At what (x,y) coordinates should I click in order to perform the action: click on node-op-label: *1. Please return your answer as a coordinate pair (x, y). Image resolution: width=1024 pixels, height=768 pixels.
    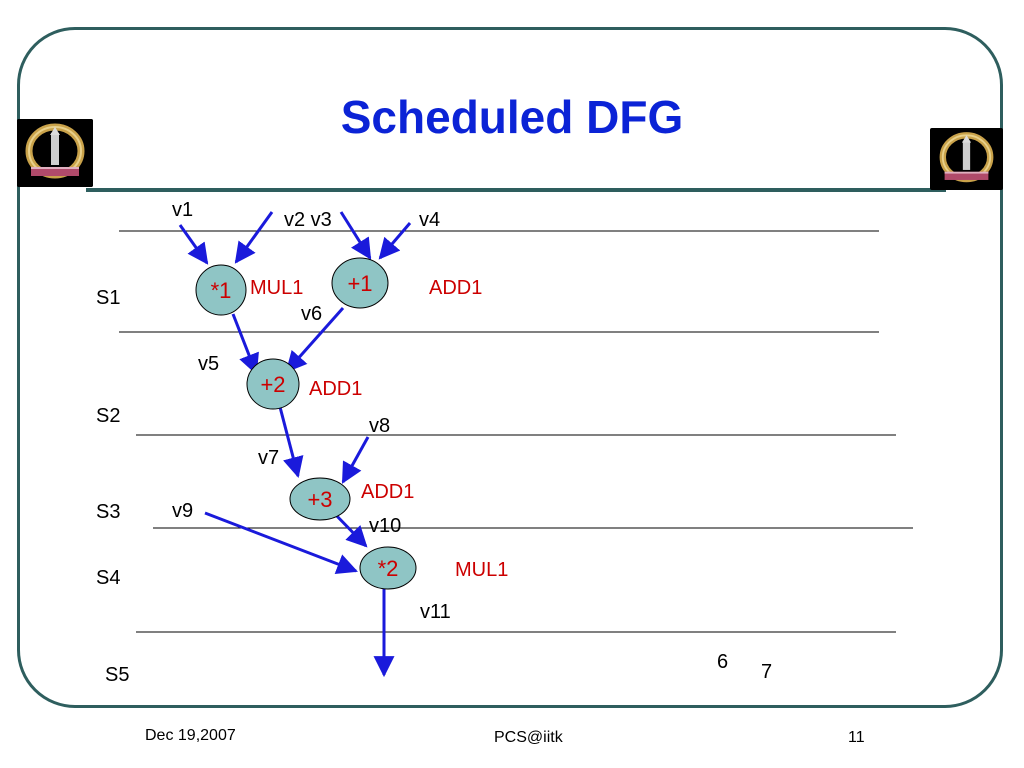
    Looking at the image, I should click on (221, 290).